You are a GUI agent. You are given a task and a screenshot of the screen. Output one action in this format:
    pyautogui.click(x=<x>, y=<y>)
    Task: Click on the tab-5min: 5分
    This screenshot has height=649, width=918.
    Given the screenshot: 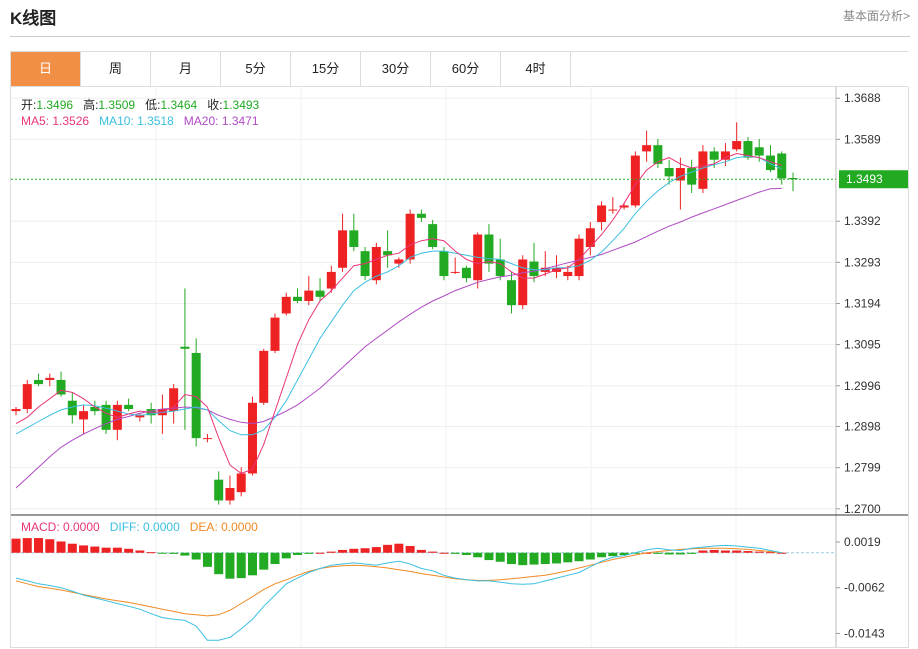 What is the action you would take?
    pyautogui.click(x=256, y=69)
    